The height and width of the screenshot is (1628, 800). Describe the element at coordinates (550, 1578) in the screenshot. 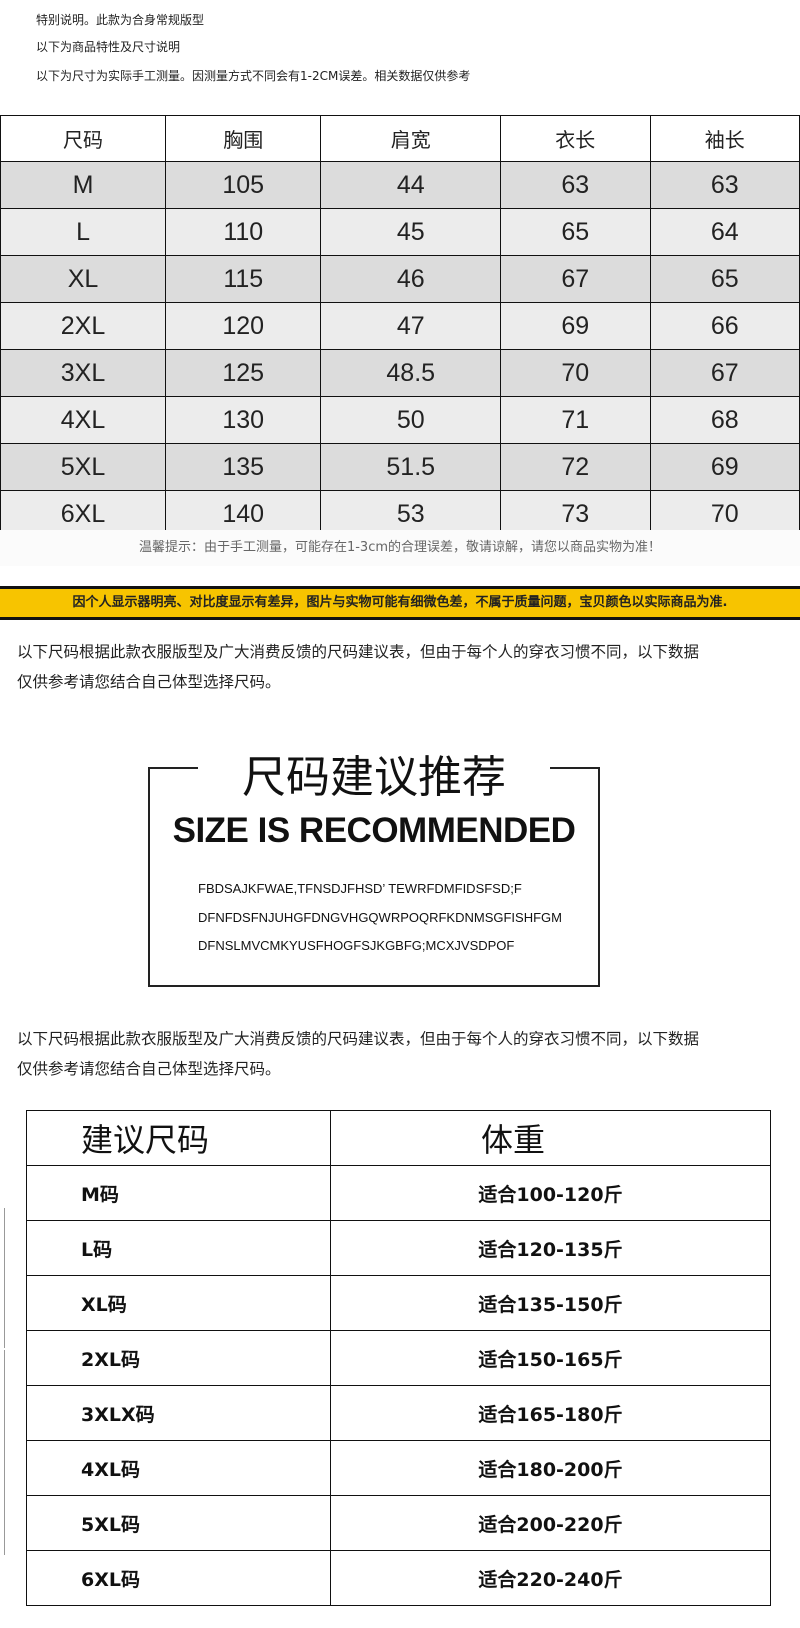

I see `weight-range-cell: 适合220-240斤` at that location.